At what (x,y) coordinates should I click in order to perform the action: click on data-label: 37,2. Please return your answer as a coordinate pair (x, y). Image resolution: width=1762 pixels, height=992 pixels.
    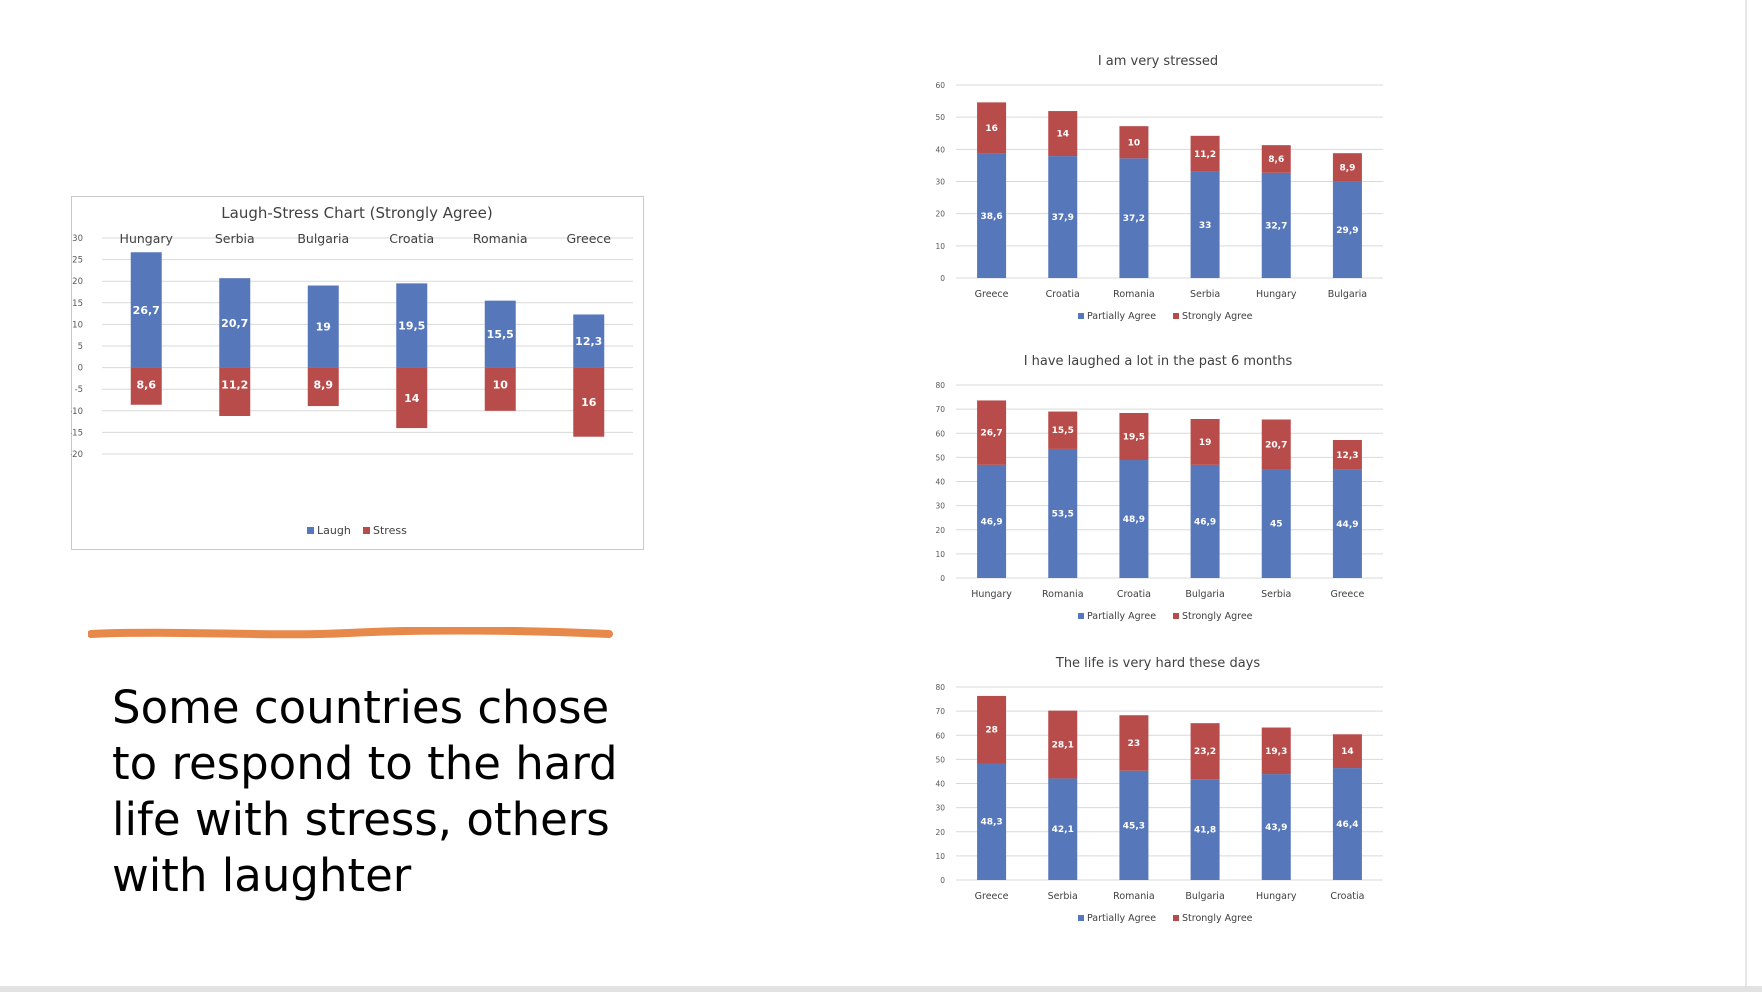
    Looking at the image, I should click on (1134, 219).